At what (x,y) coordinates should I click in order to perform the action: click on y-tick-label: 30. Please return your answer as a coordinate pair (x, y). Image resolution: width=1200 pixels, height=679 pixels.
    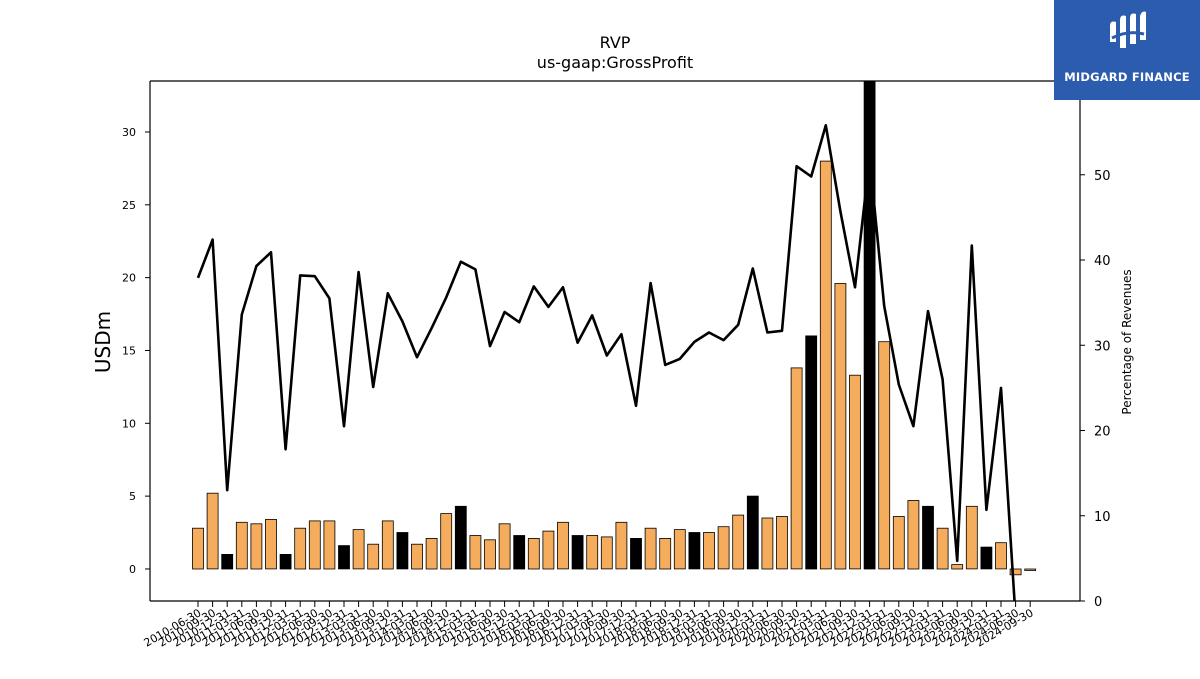
    Looking at the image, I should click on (129, 132).